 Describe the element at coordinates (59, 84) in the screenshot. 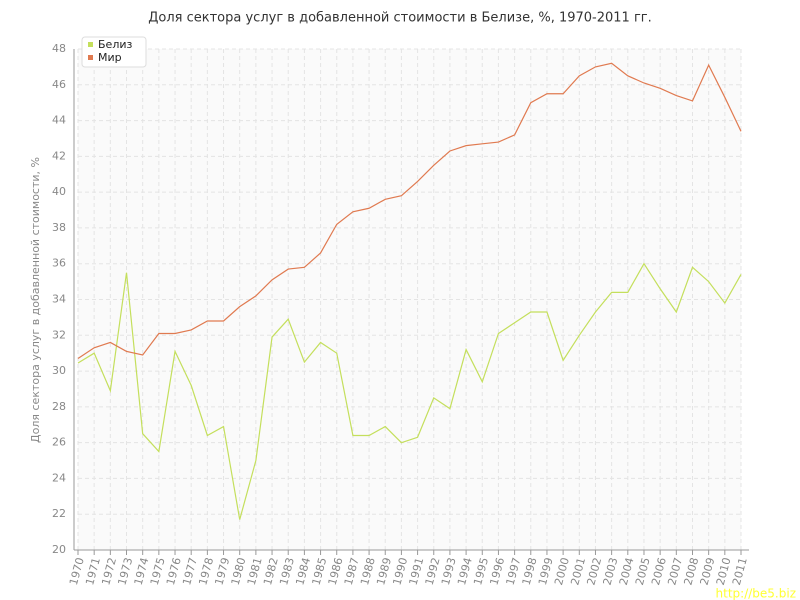

I see `y-tick-label: 46` at that location.